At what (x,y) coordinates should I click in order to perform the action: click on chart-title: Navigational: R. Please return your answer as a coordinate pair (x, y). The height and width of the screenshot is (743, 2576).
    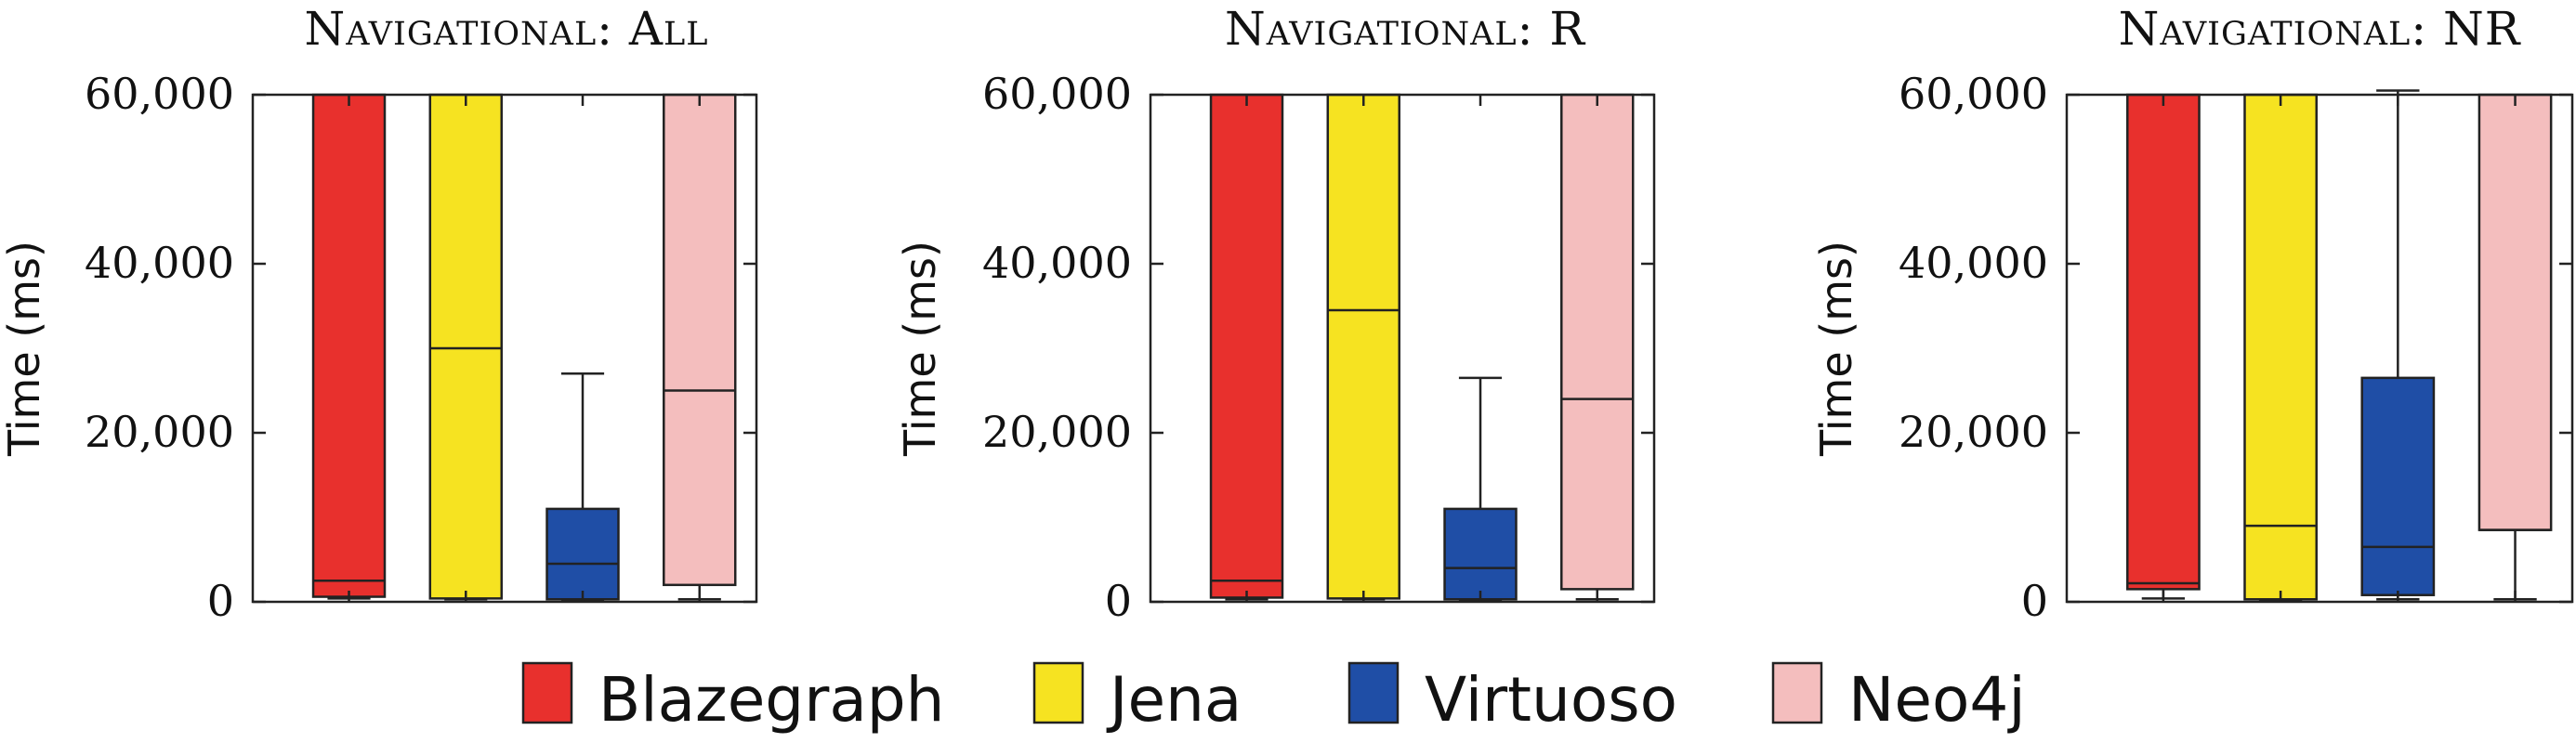
    Looking at the image, I should click on (1405, 29).